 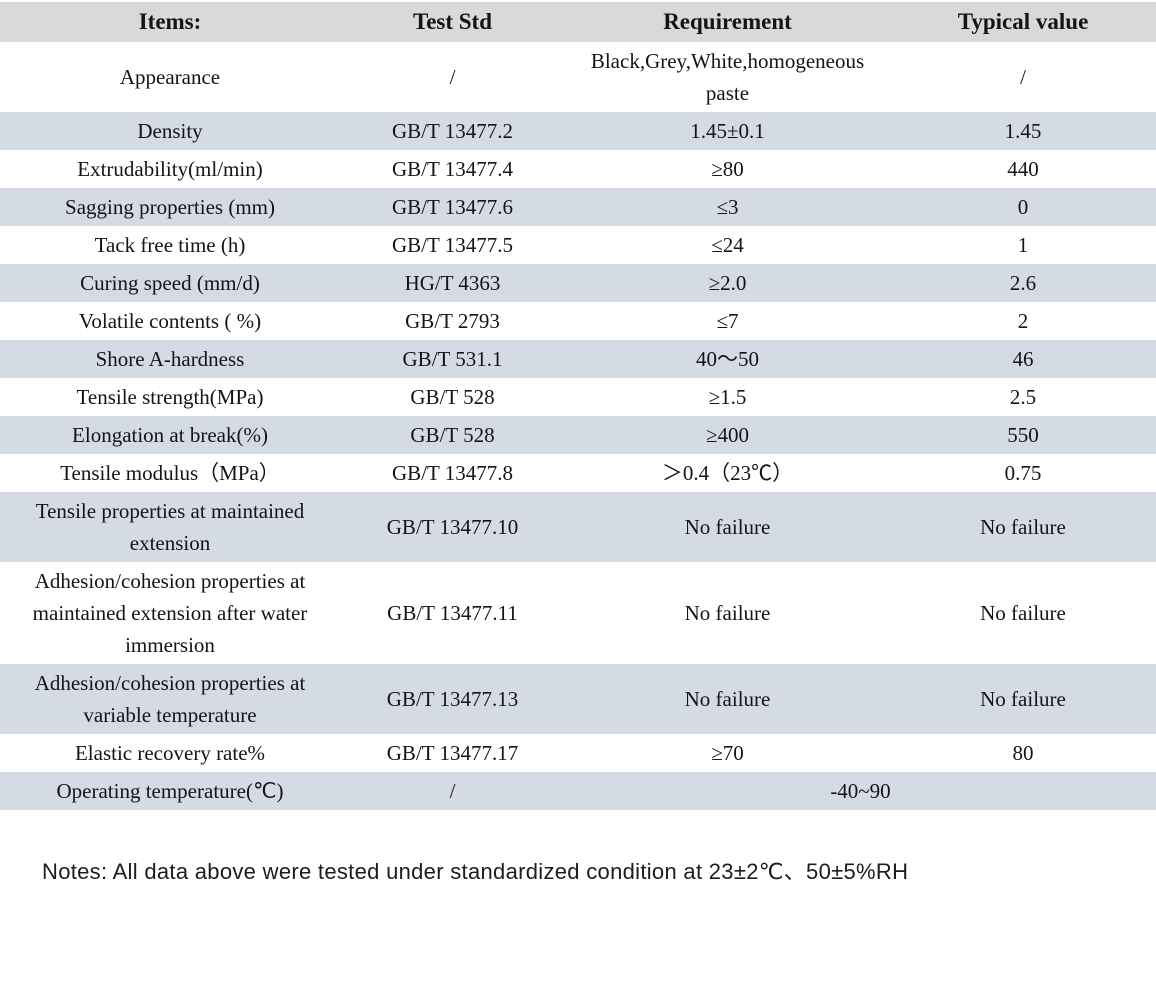 I want to click on table-row: Density GB/T 13477.2 1.45±0.1 1.45, so click(x=578, y=131).